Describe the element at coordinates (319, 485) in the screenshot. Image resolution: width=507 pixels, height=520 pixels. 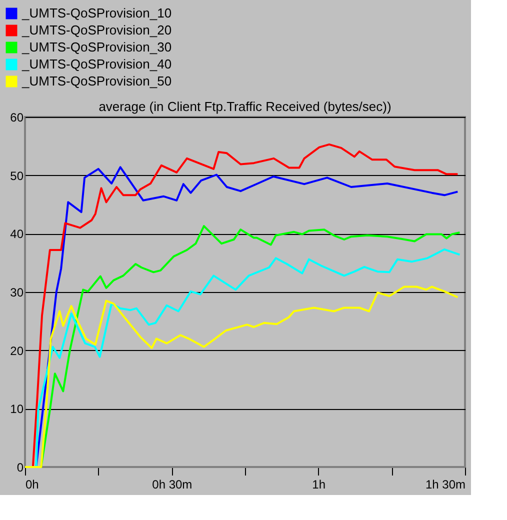
I see `x-tick-label: 1h` at that location.